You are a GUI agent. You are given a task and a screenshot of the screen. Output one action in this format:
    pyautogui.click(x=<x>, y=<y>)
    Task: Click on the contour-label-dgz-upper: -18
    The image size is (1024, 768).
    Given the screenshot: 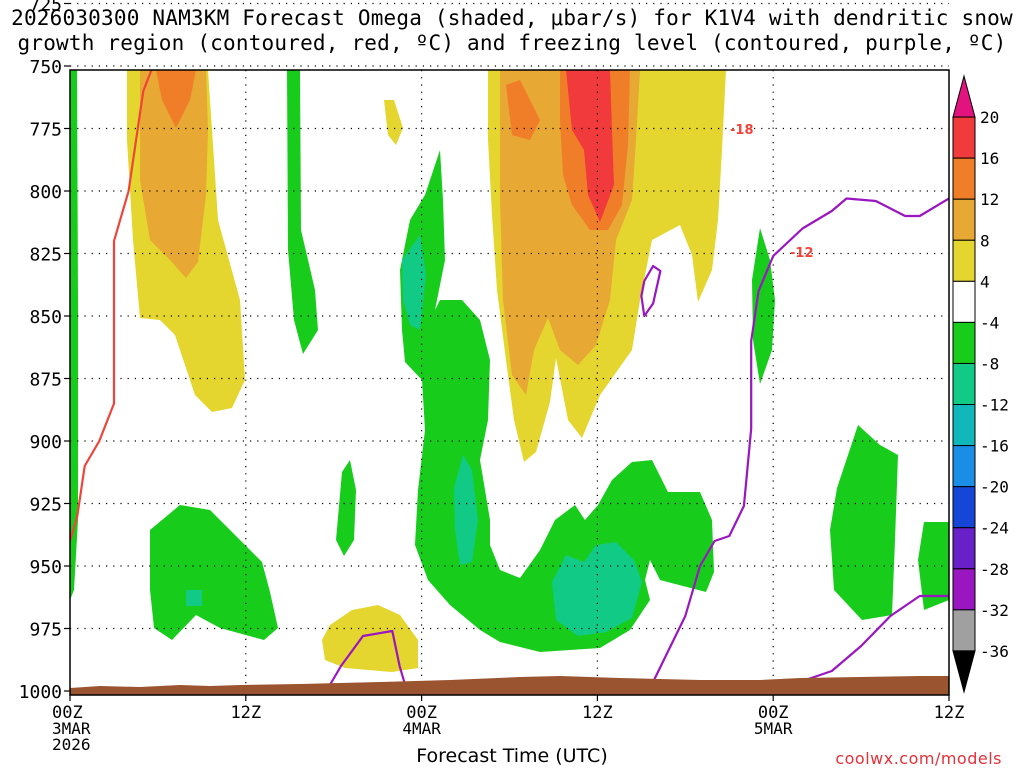 What is the action you would take?
    pyautogui.click(x=742, y=130)
    